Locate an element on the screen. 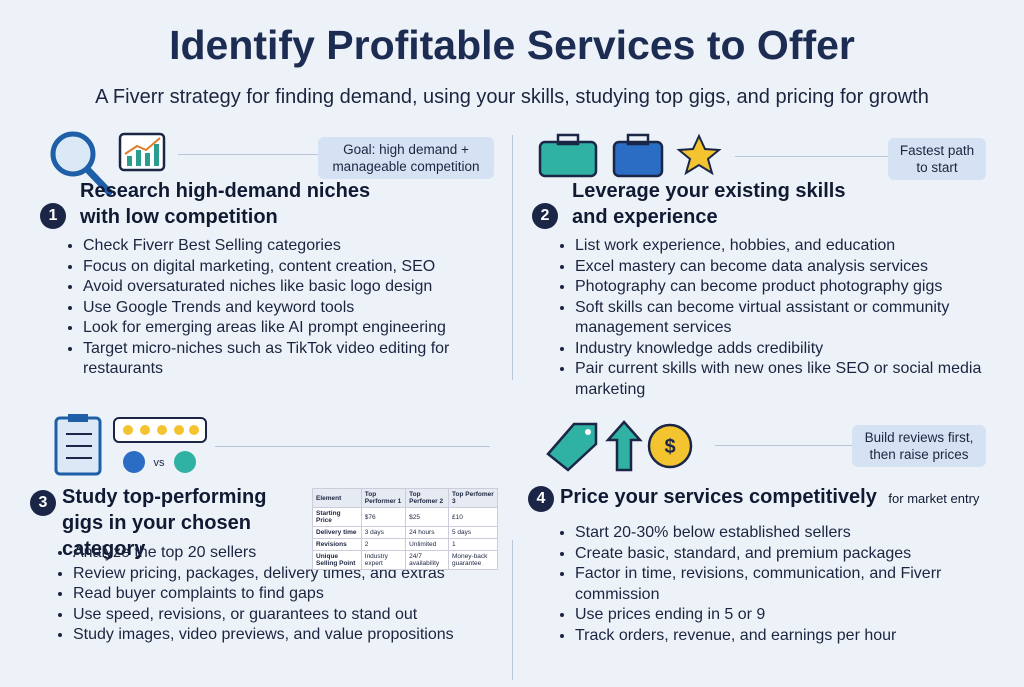  table-cell: Revisions is located at coordinates (337, 544).